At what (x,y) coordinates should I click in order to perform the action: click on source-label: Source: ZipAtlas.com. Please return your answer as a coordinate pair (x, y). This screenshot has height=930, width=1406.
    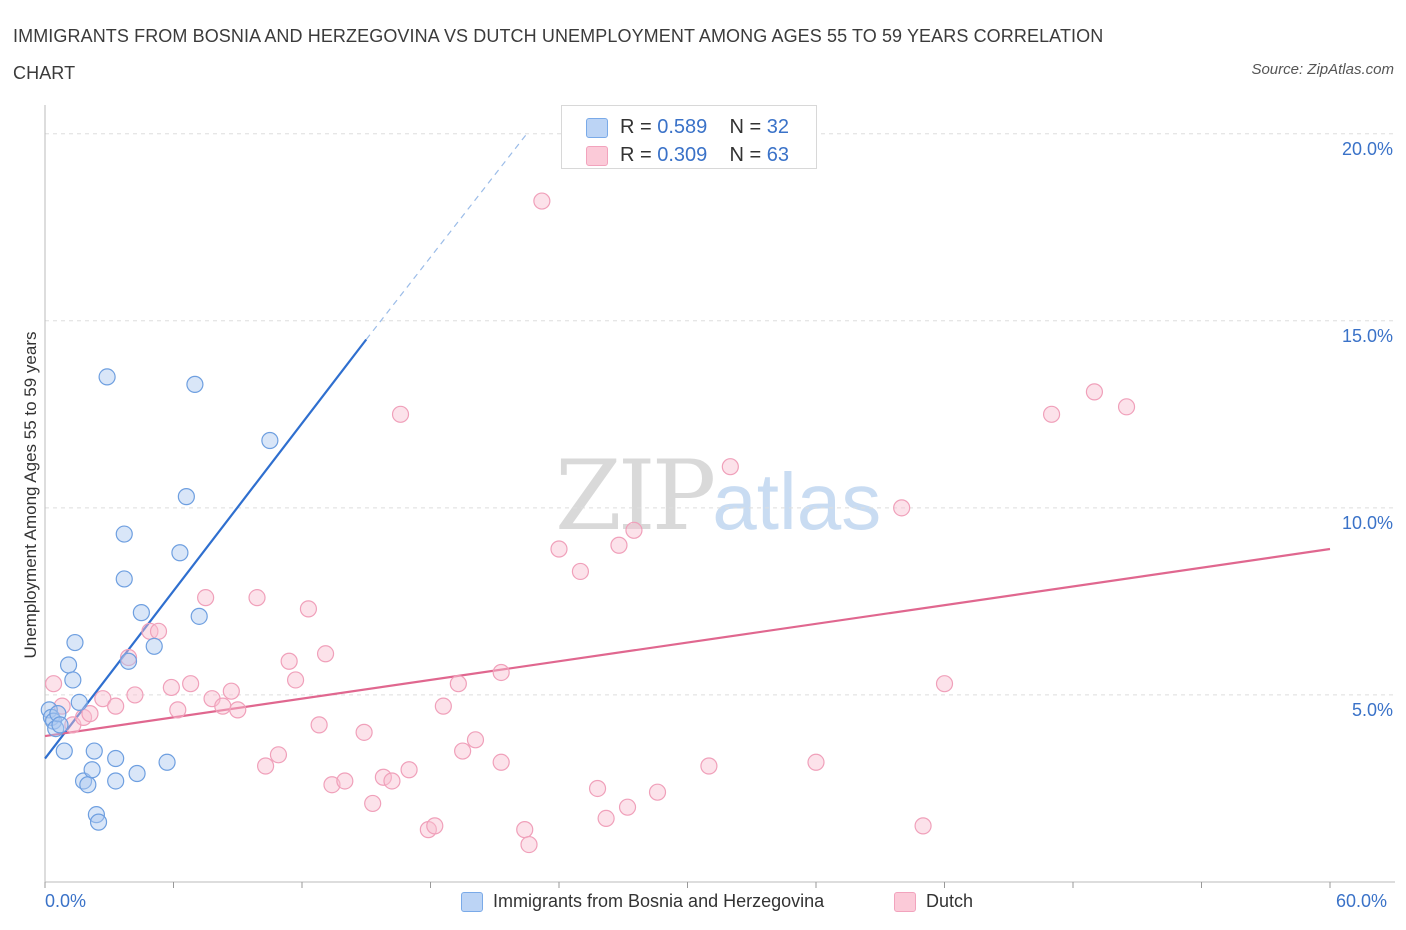
    Looking at the image, I should click on (1322, 69).